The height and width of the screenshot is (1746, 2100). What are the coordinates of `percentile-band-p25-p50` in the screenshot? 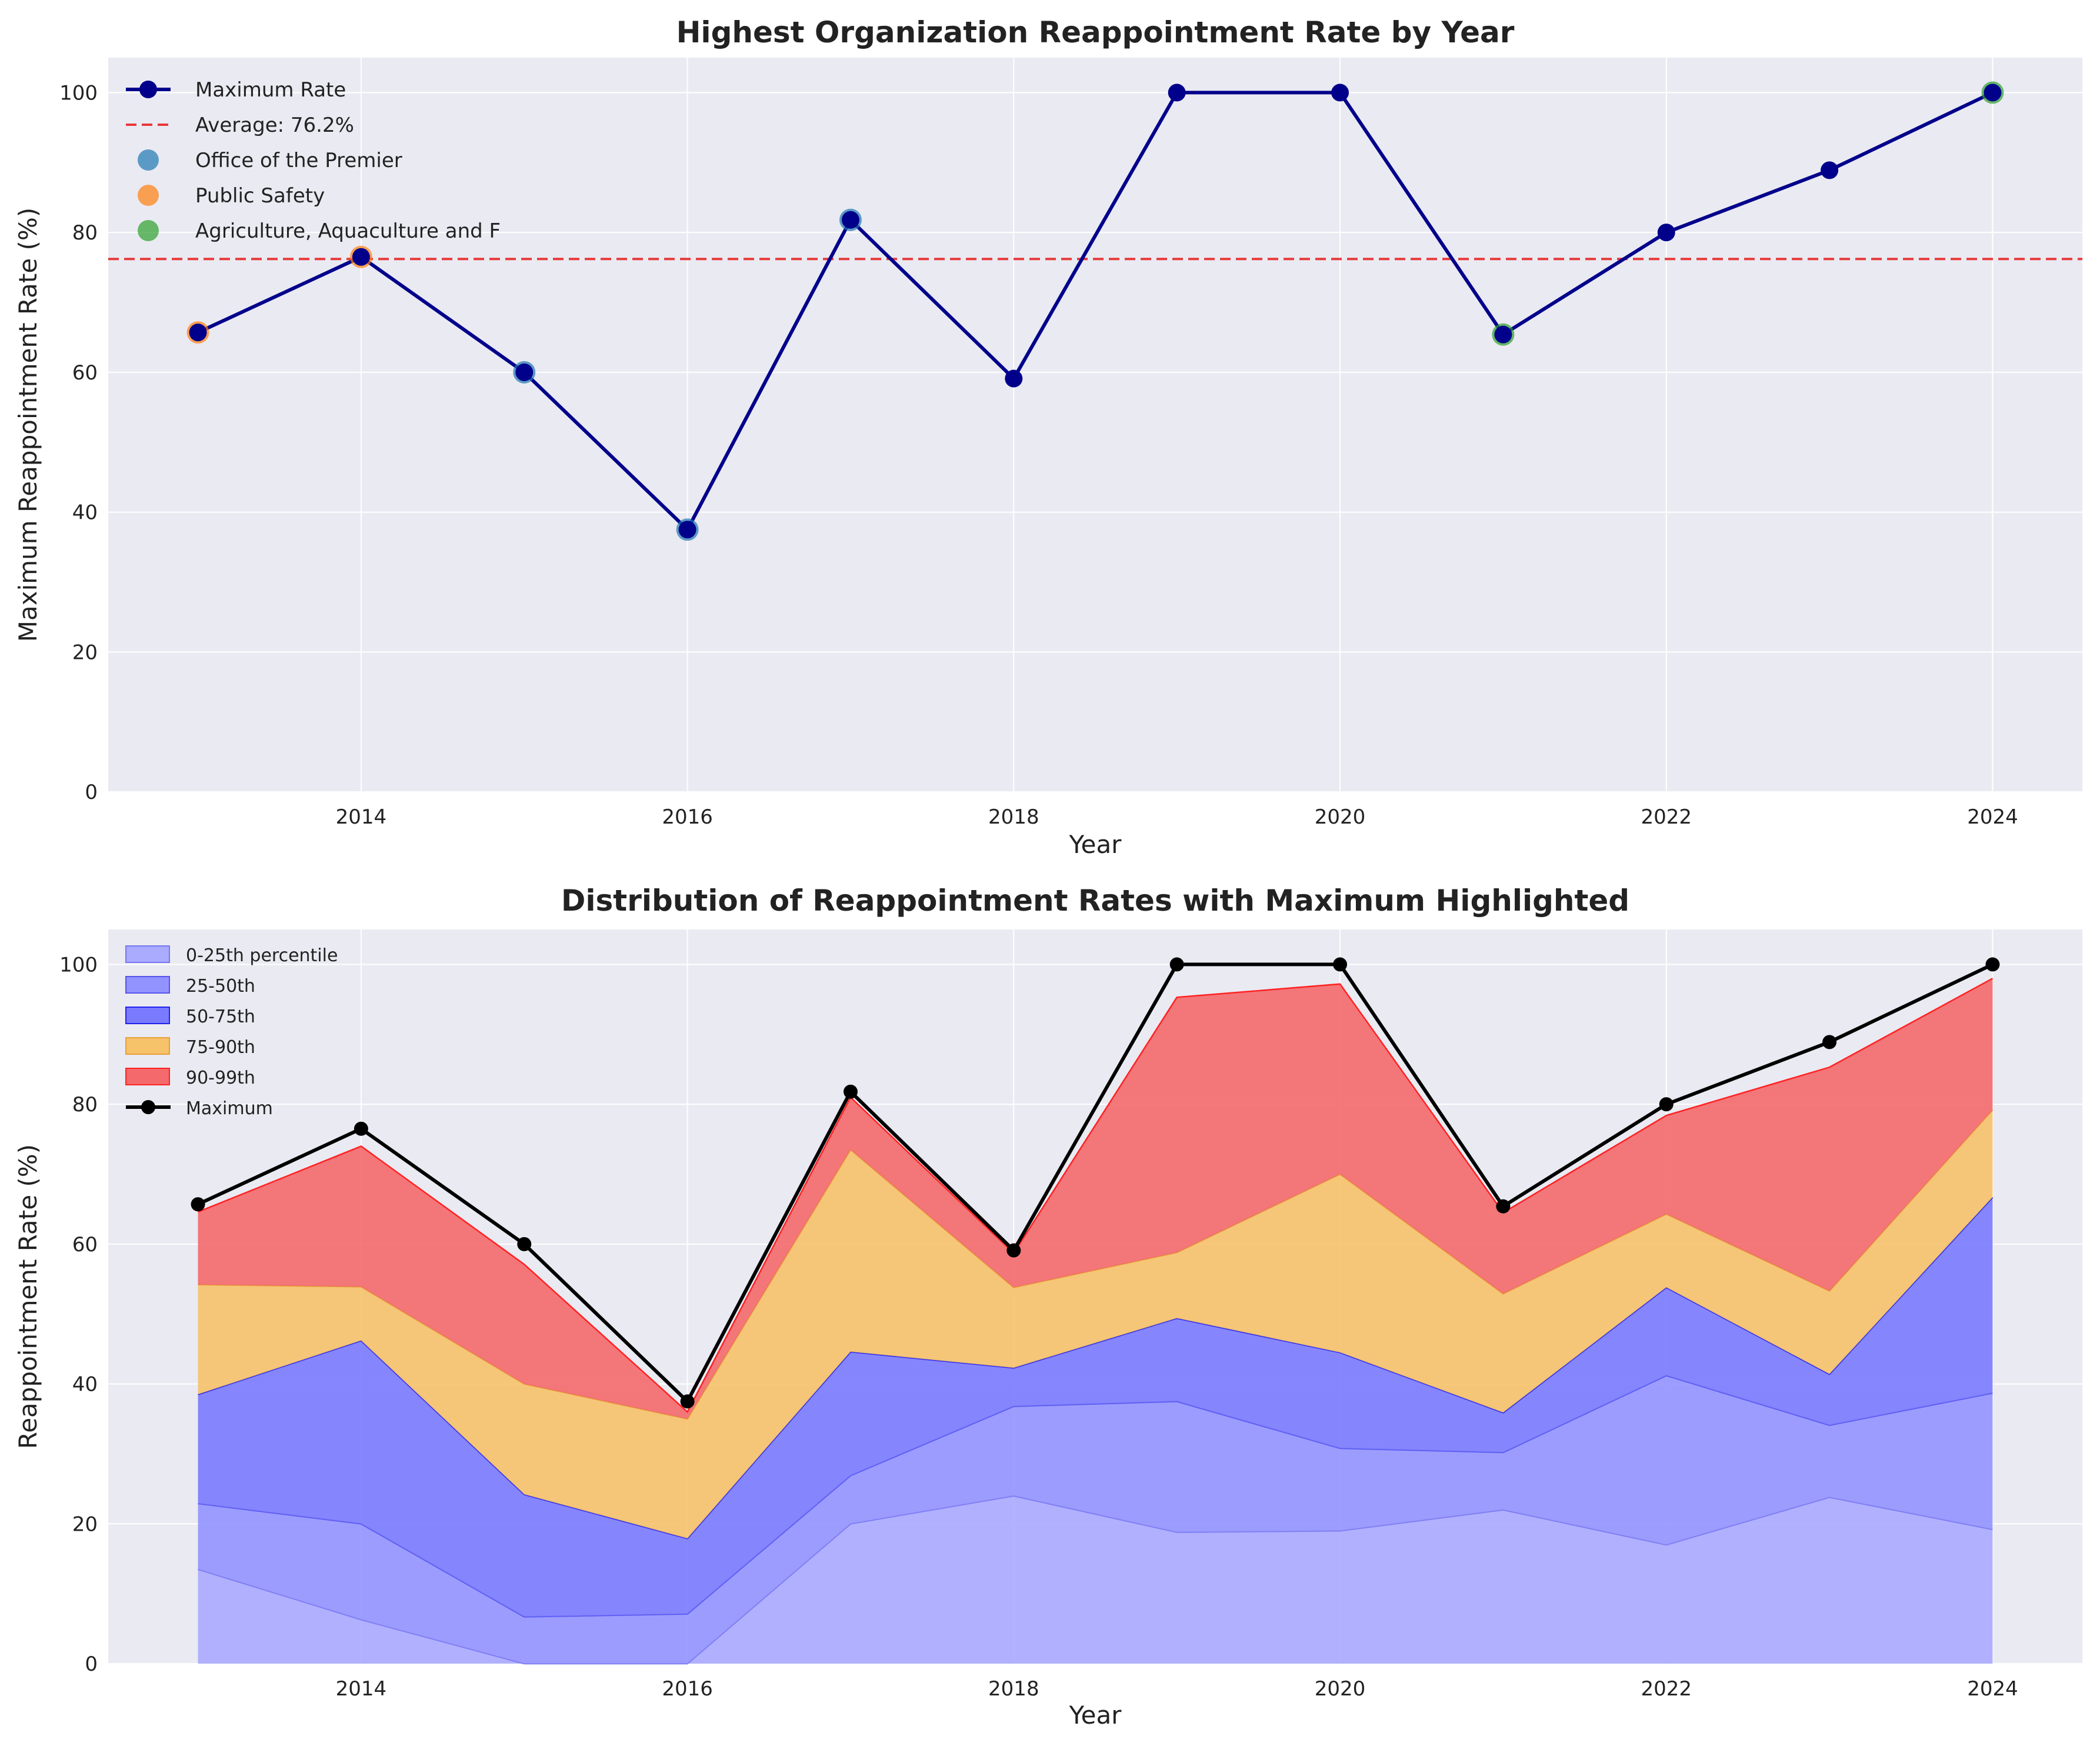 It's located at (1095, 1519).